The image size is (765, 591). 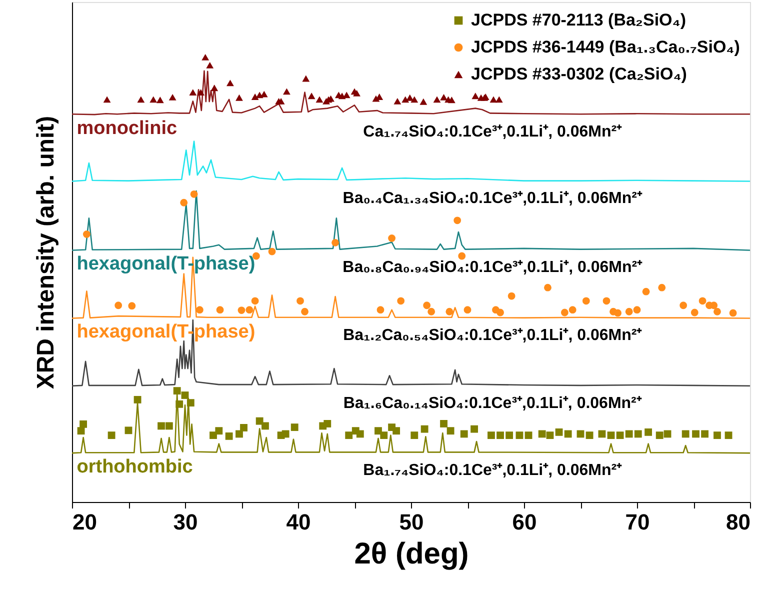 I want to click on x-tick-label: 20, so click(x=84, y=522).